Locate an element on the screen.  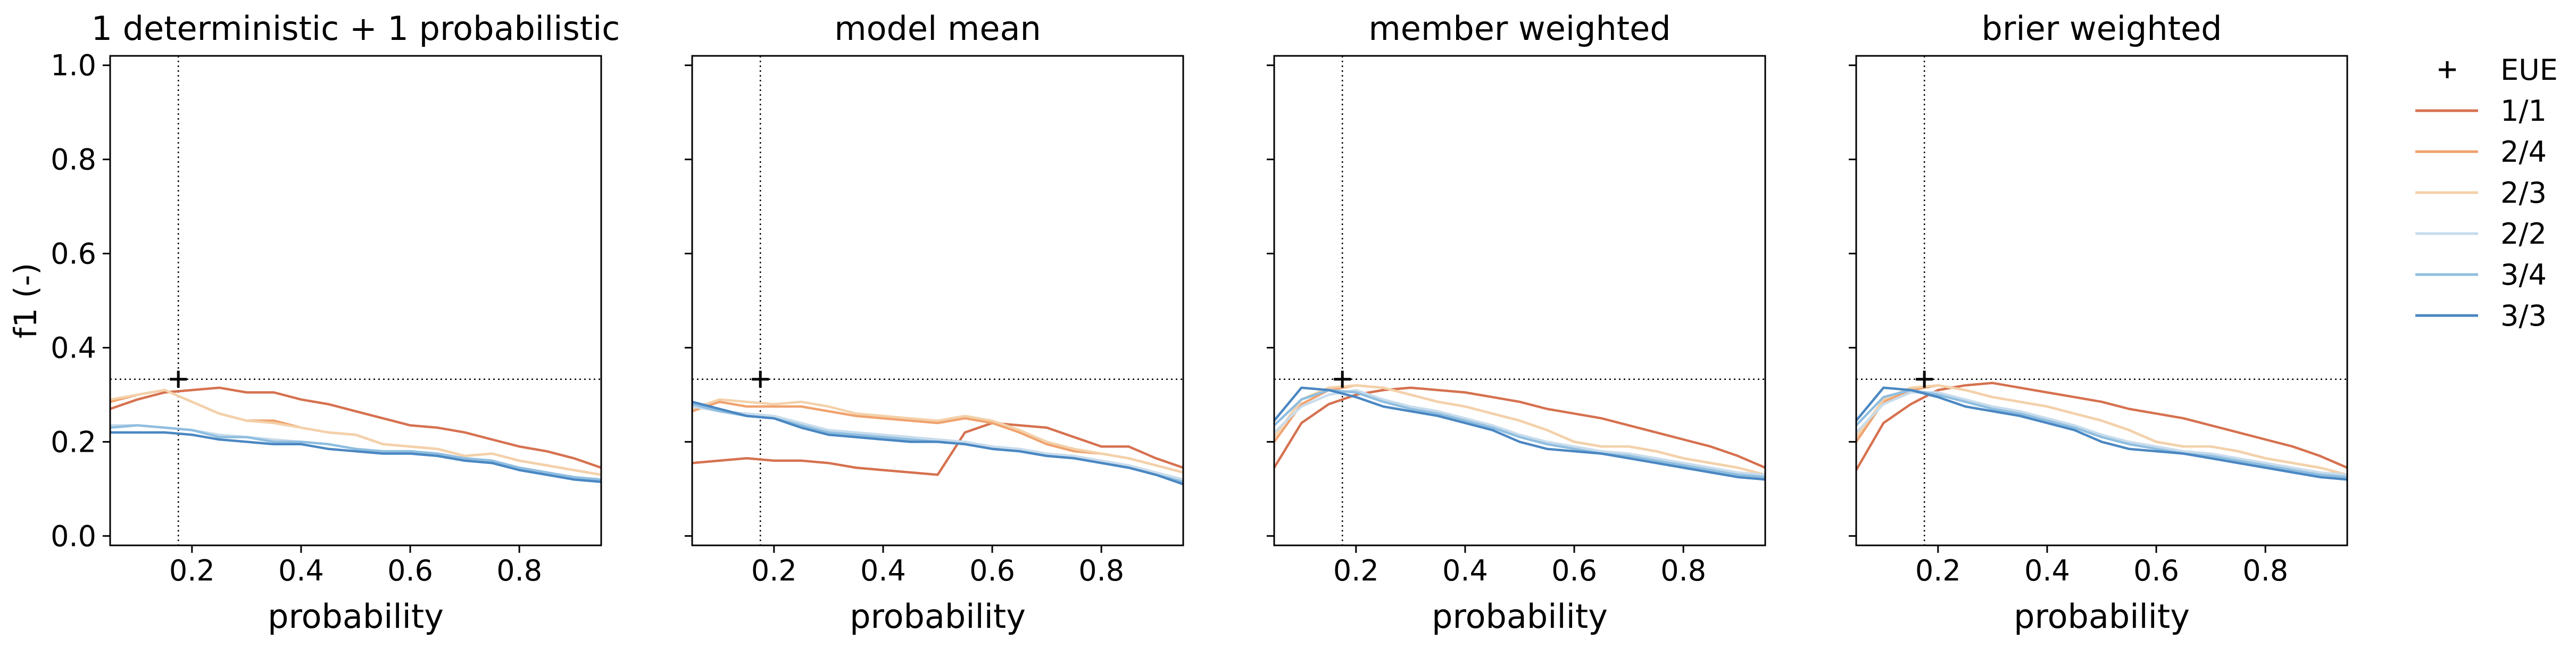
legend-item-2-4: 2/4 is located at coordinates (2481, 152).